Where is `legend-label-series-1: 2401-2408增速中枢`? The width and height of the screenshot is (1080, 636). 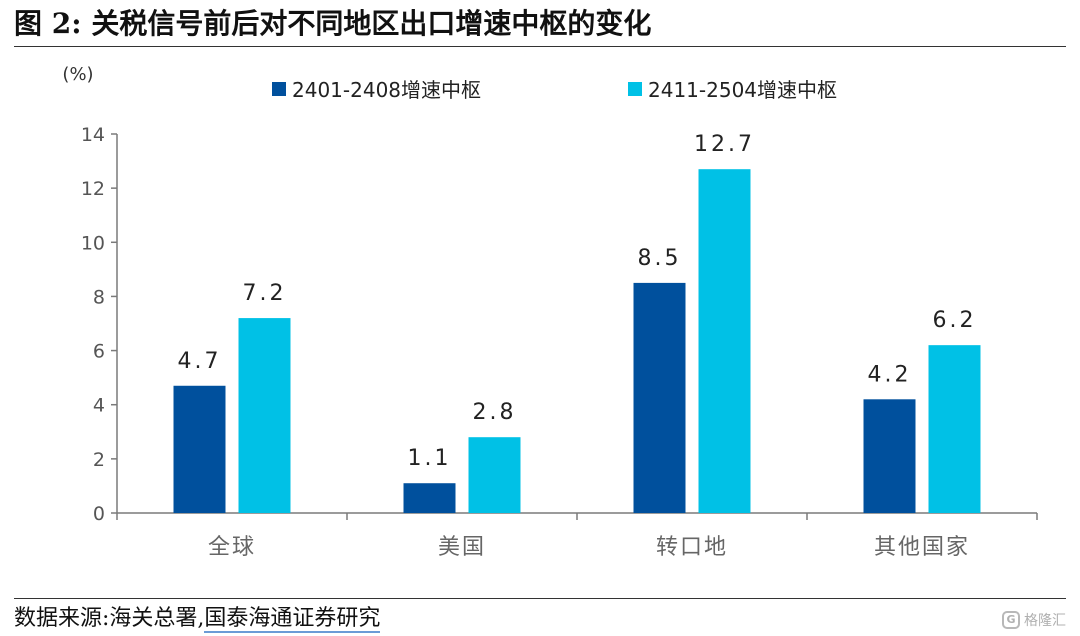 legend-label-series-1: 2401-2408增速中枢 is located at coordinates (386, 90).